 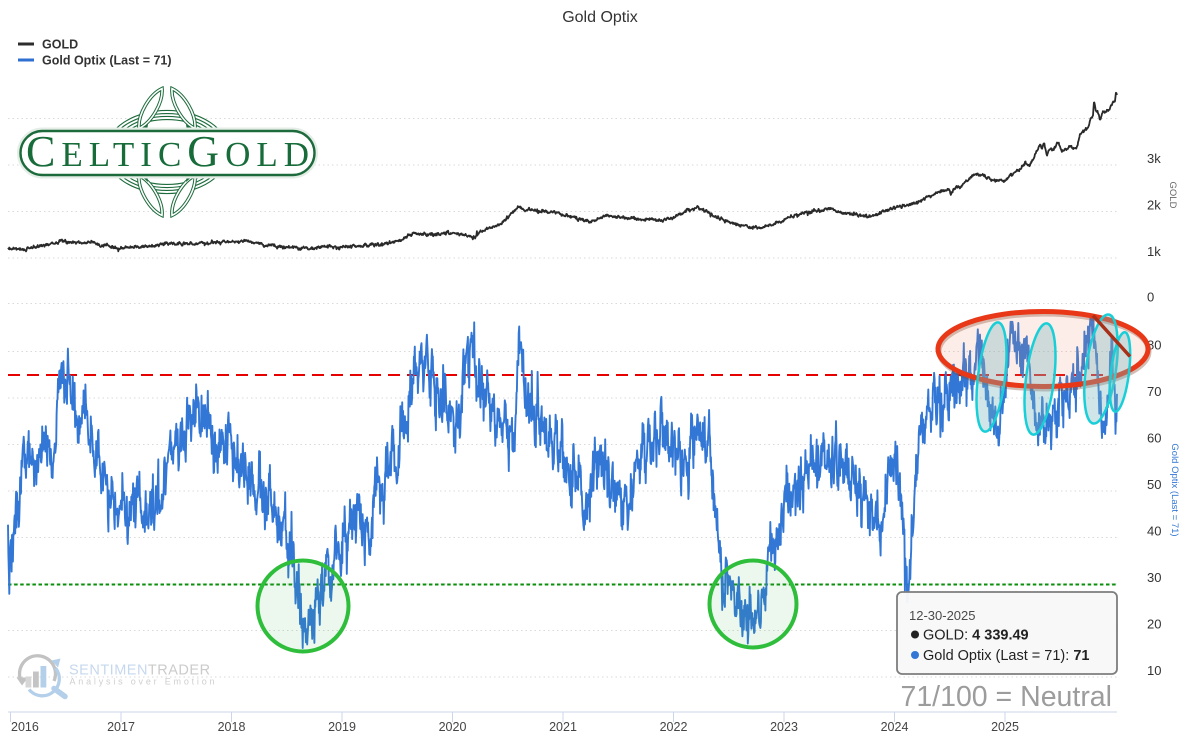 I want to click on svg-text: Analysis over Emotion, so click(x=144, y=682).